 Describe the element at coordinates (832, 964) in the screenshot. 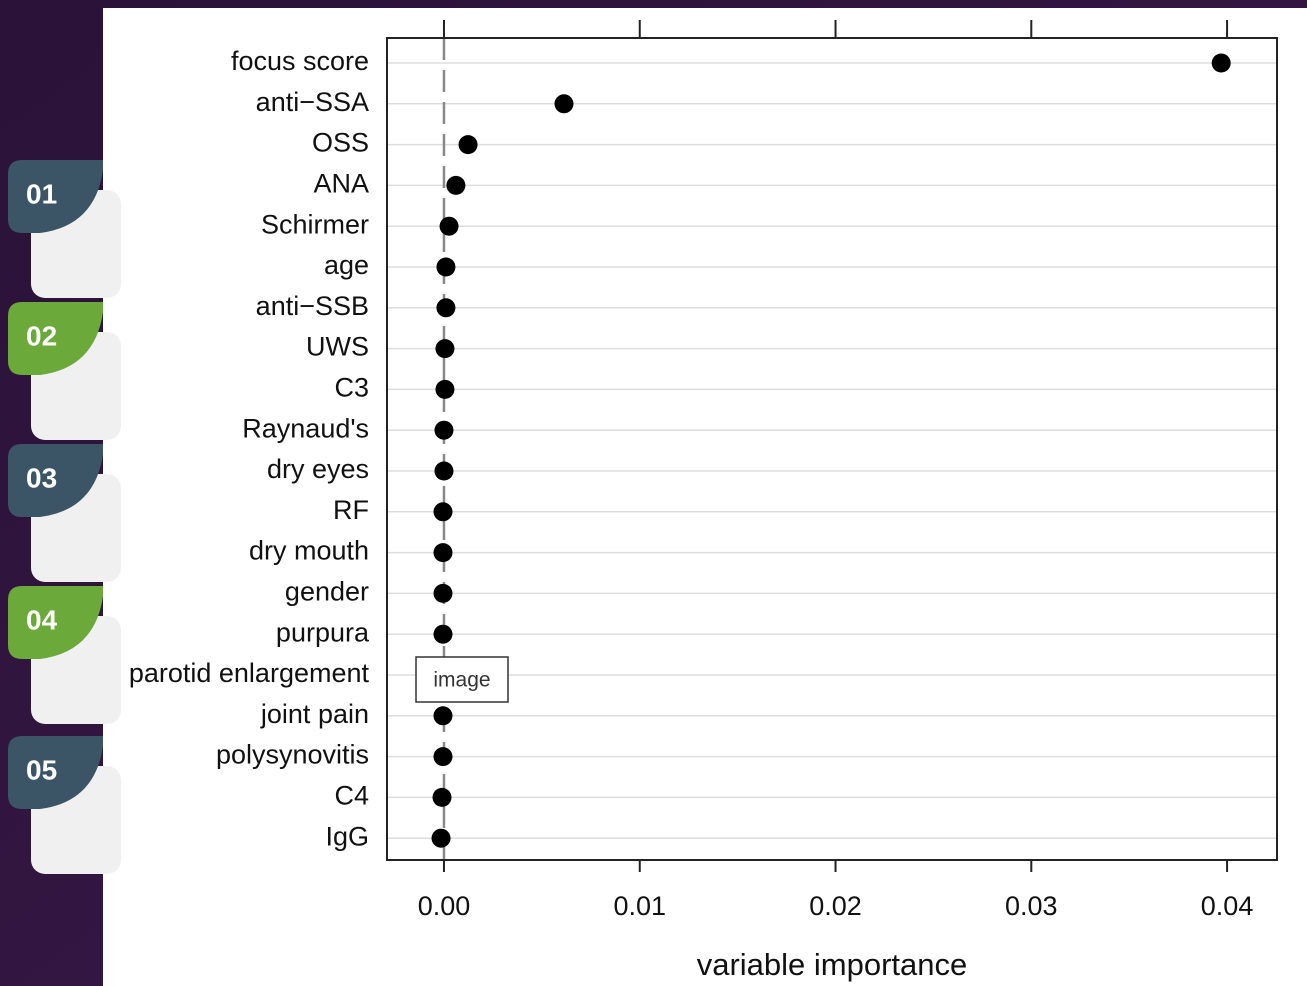

I see `x-axis-label: variable importance` at that location.